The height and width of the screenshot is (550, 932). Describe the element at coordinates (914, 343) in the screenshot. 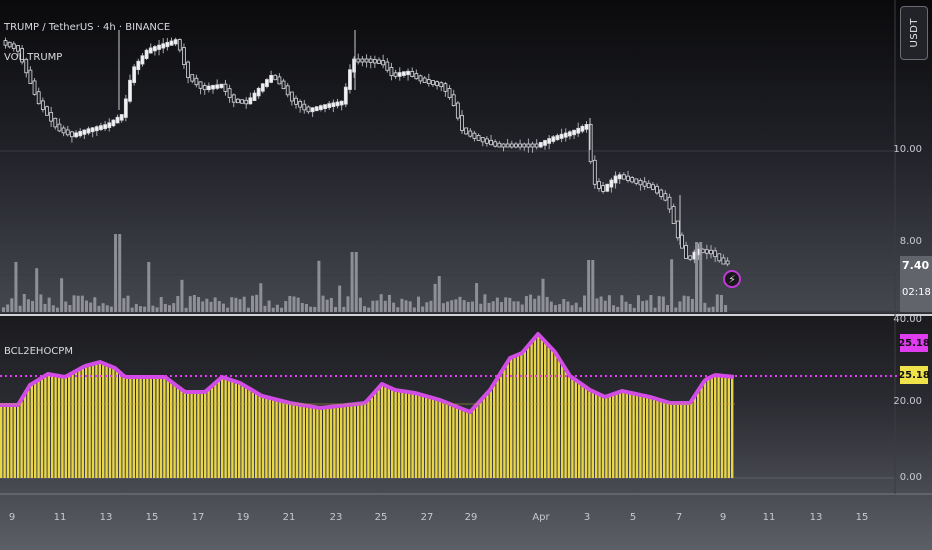

I see `indicator-value-badge-magenta: 25.18` at that location.